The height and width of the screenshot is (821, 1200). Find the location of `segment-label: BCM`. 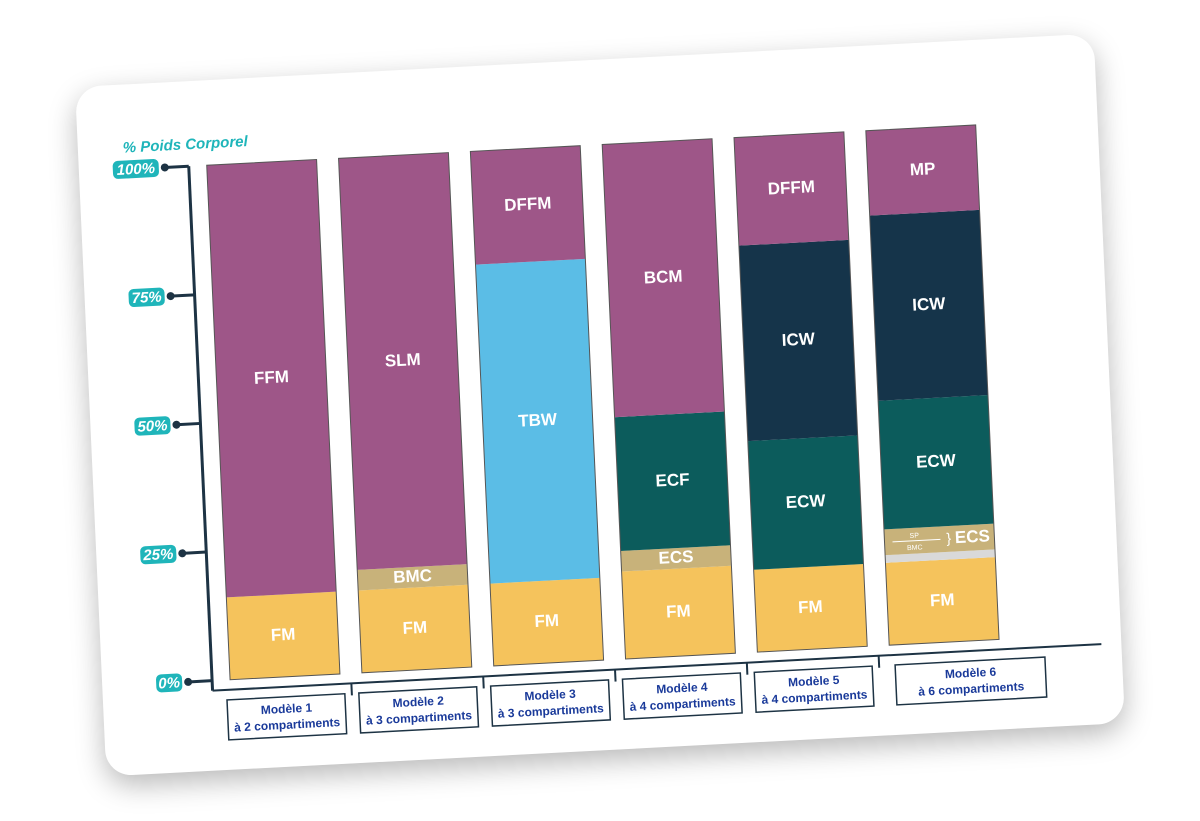

segment-label: BCM is located at coordinates (663, 276).